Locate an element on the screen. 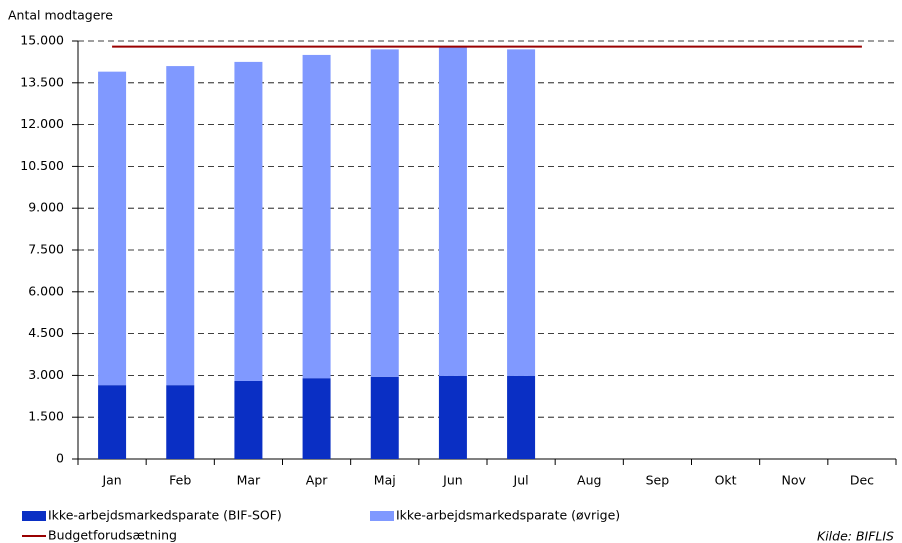 The height and width of the screenshot is (543, 902). y-tick-label: 0 is located at coordinates (60, 458).